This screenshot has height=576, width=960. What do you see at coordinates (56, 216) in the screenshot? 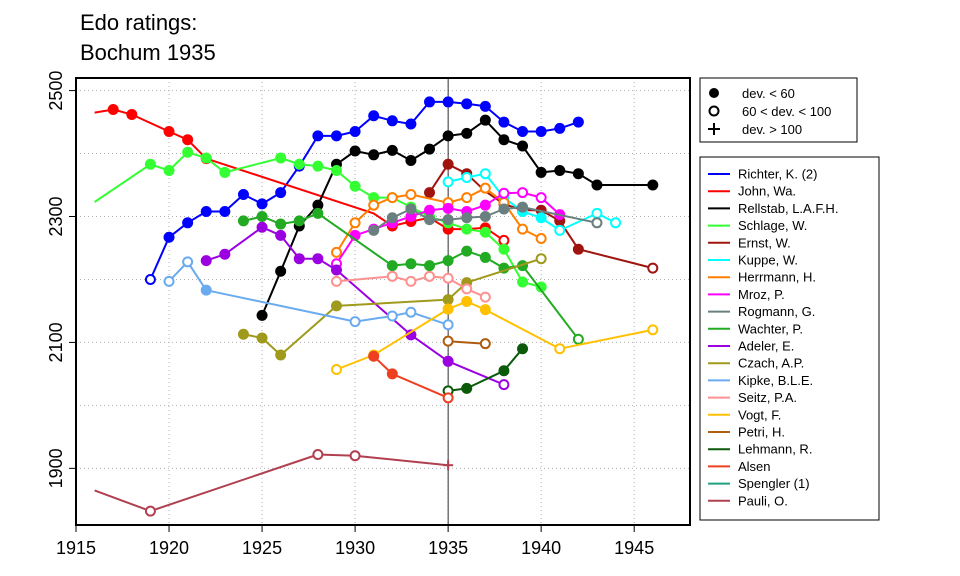
I see `y-tick-label: 2300` at bounding box center [56, 216].